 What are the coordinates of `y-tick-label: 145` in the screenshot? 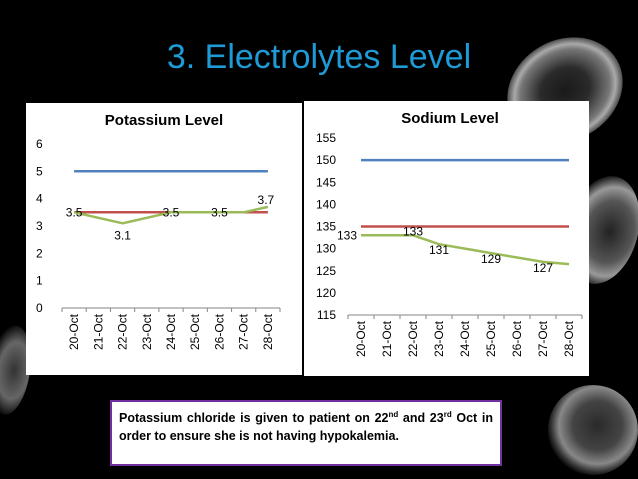 It's located at (326, 182).